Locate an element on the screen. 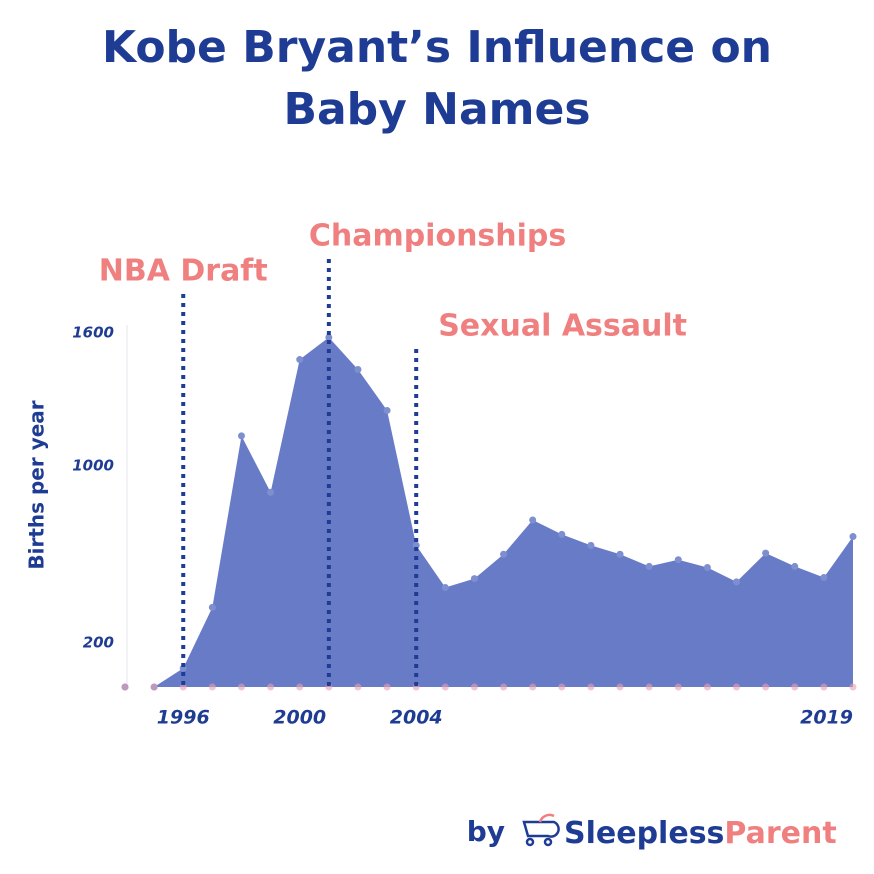  annotation-label: Championships is located at coordinates (437, 236).